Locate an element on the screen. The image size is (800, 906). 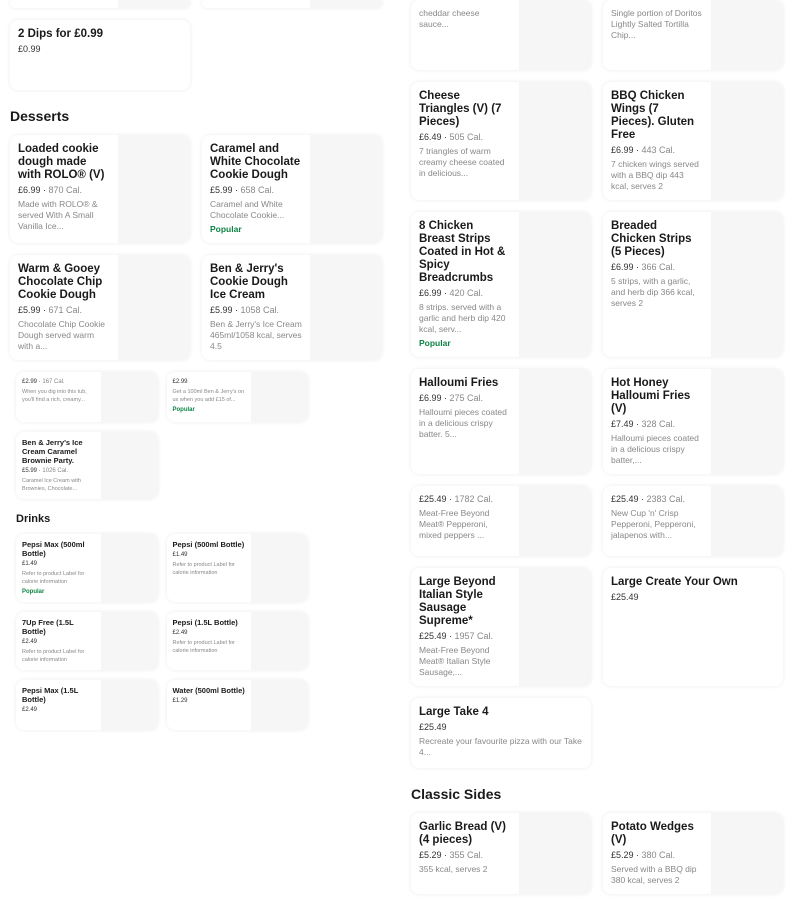
item-meta: £25.49 · 2383 Cal. is located at coordinates (648, 499).